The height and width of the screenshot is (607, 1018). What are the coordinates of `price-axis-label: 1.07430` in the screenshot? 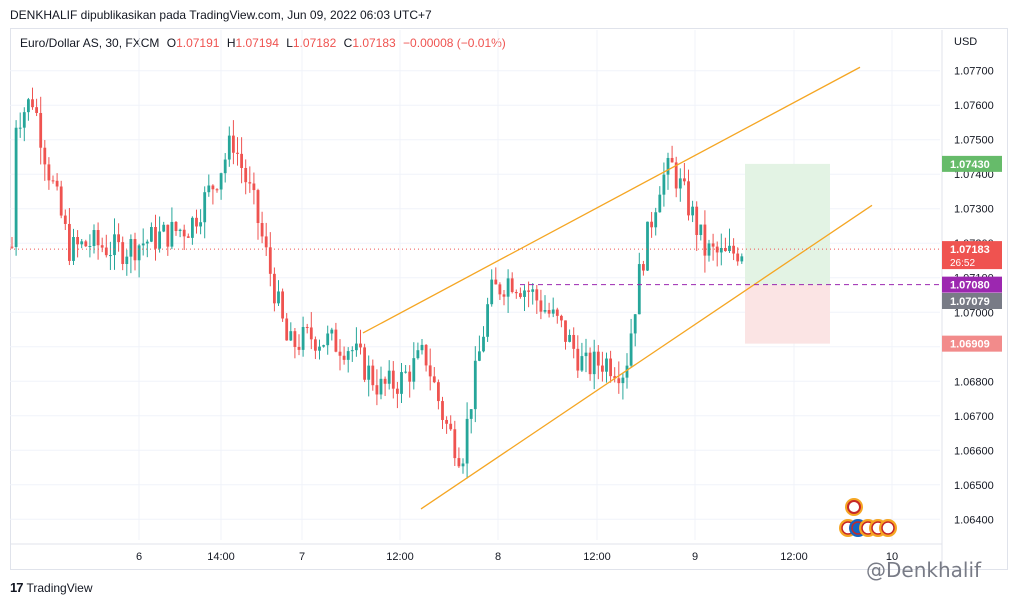 It's located at (970, 165).